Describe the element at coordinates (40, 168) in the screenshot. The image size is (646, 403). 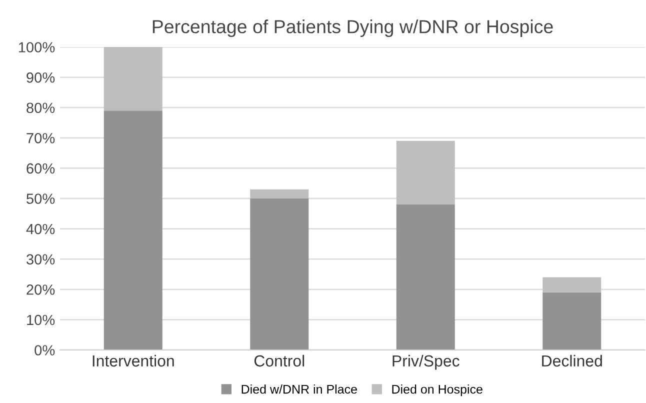
I see `y-tick-label: 60%` at that location.